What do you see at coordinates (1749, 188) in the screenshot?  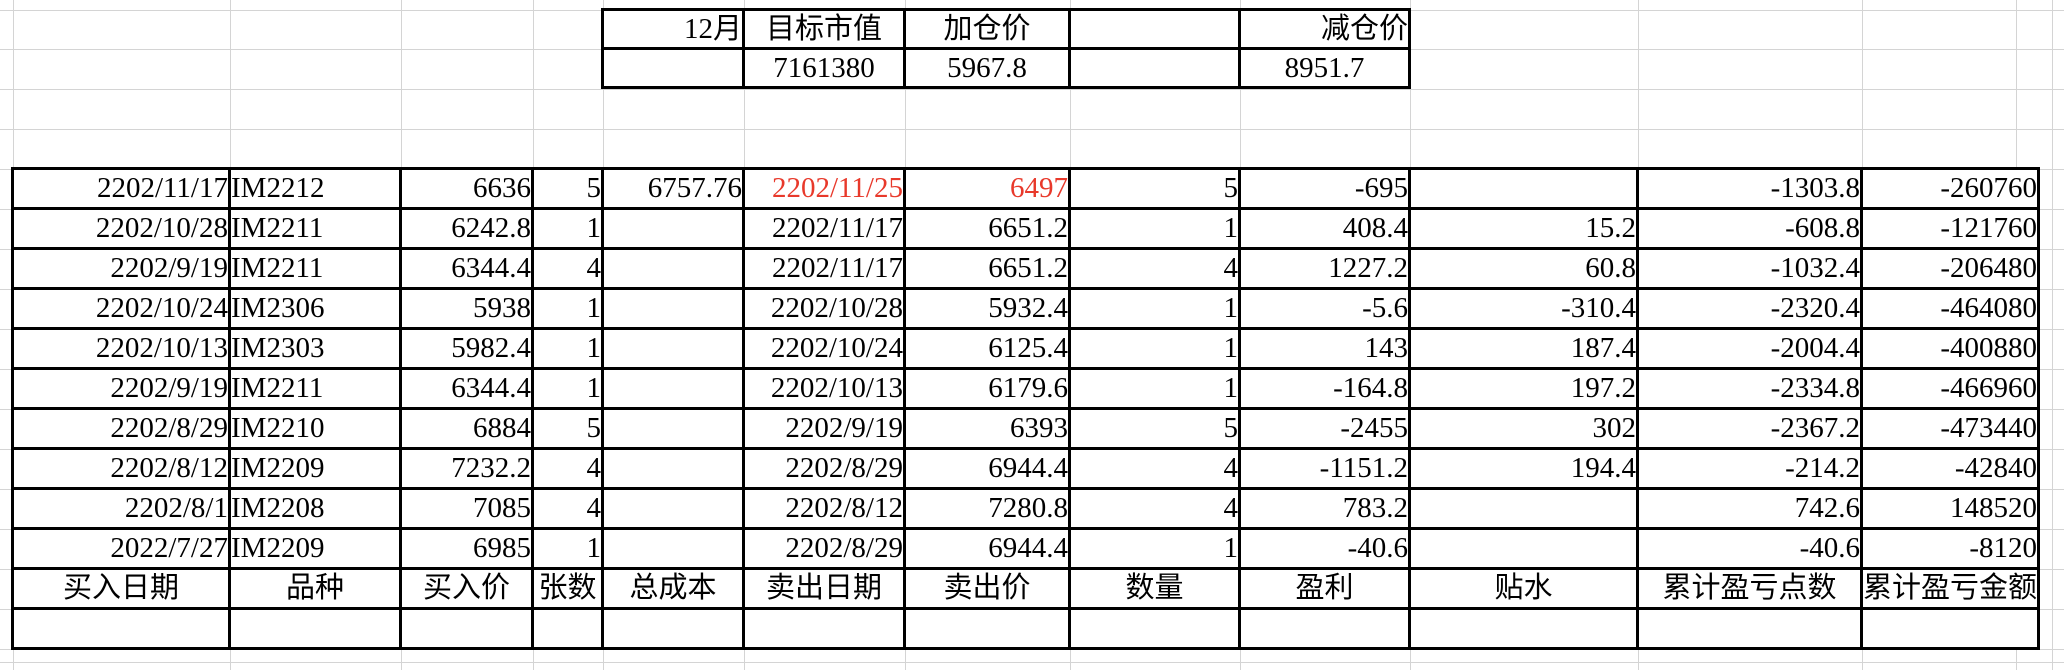 I see `cell-r1c11: -1303.8` at bounding box center [1749, 188].